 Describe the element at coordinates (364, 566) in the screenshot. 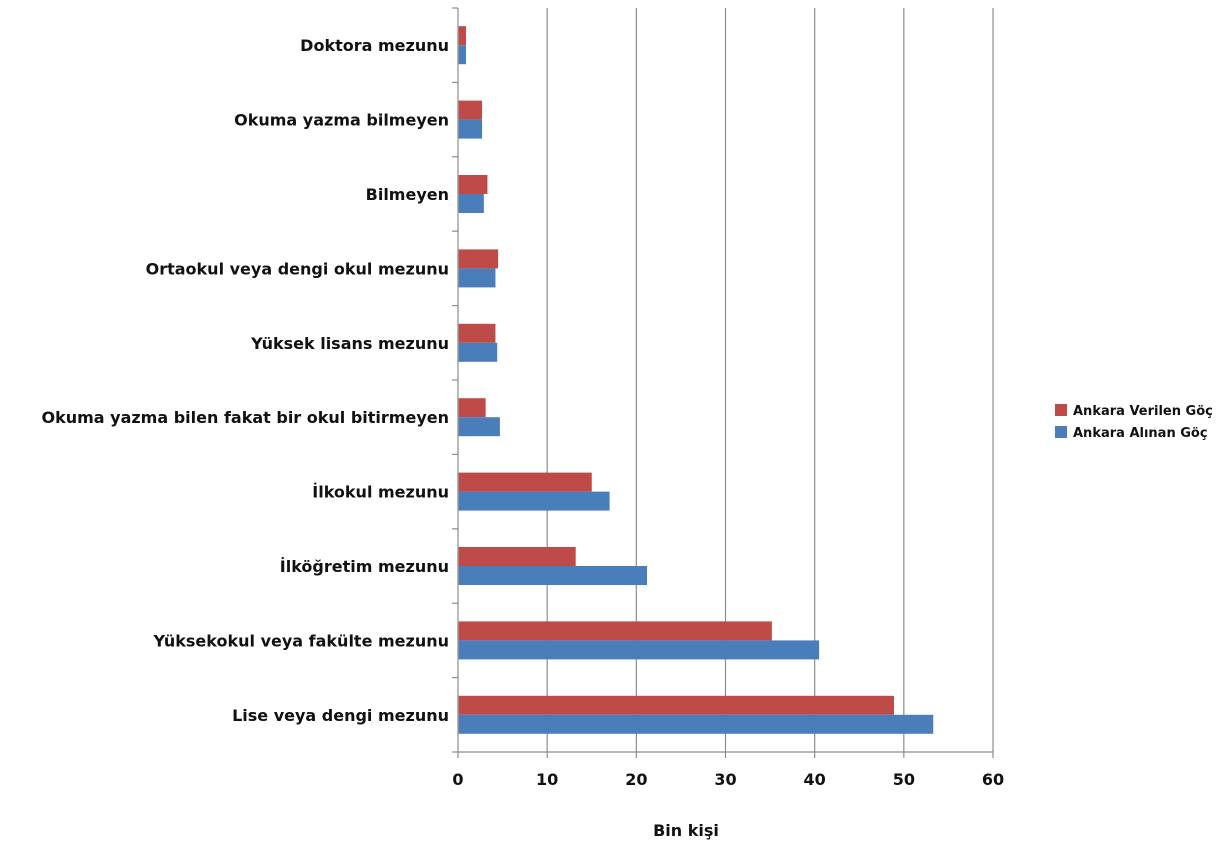

I see `category-label: İlköğretim mezunu` at that location.